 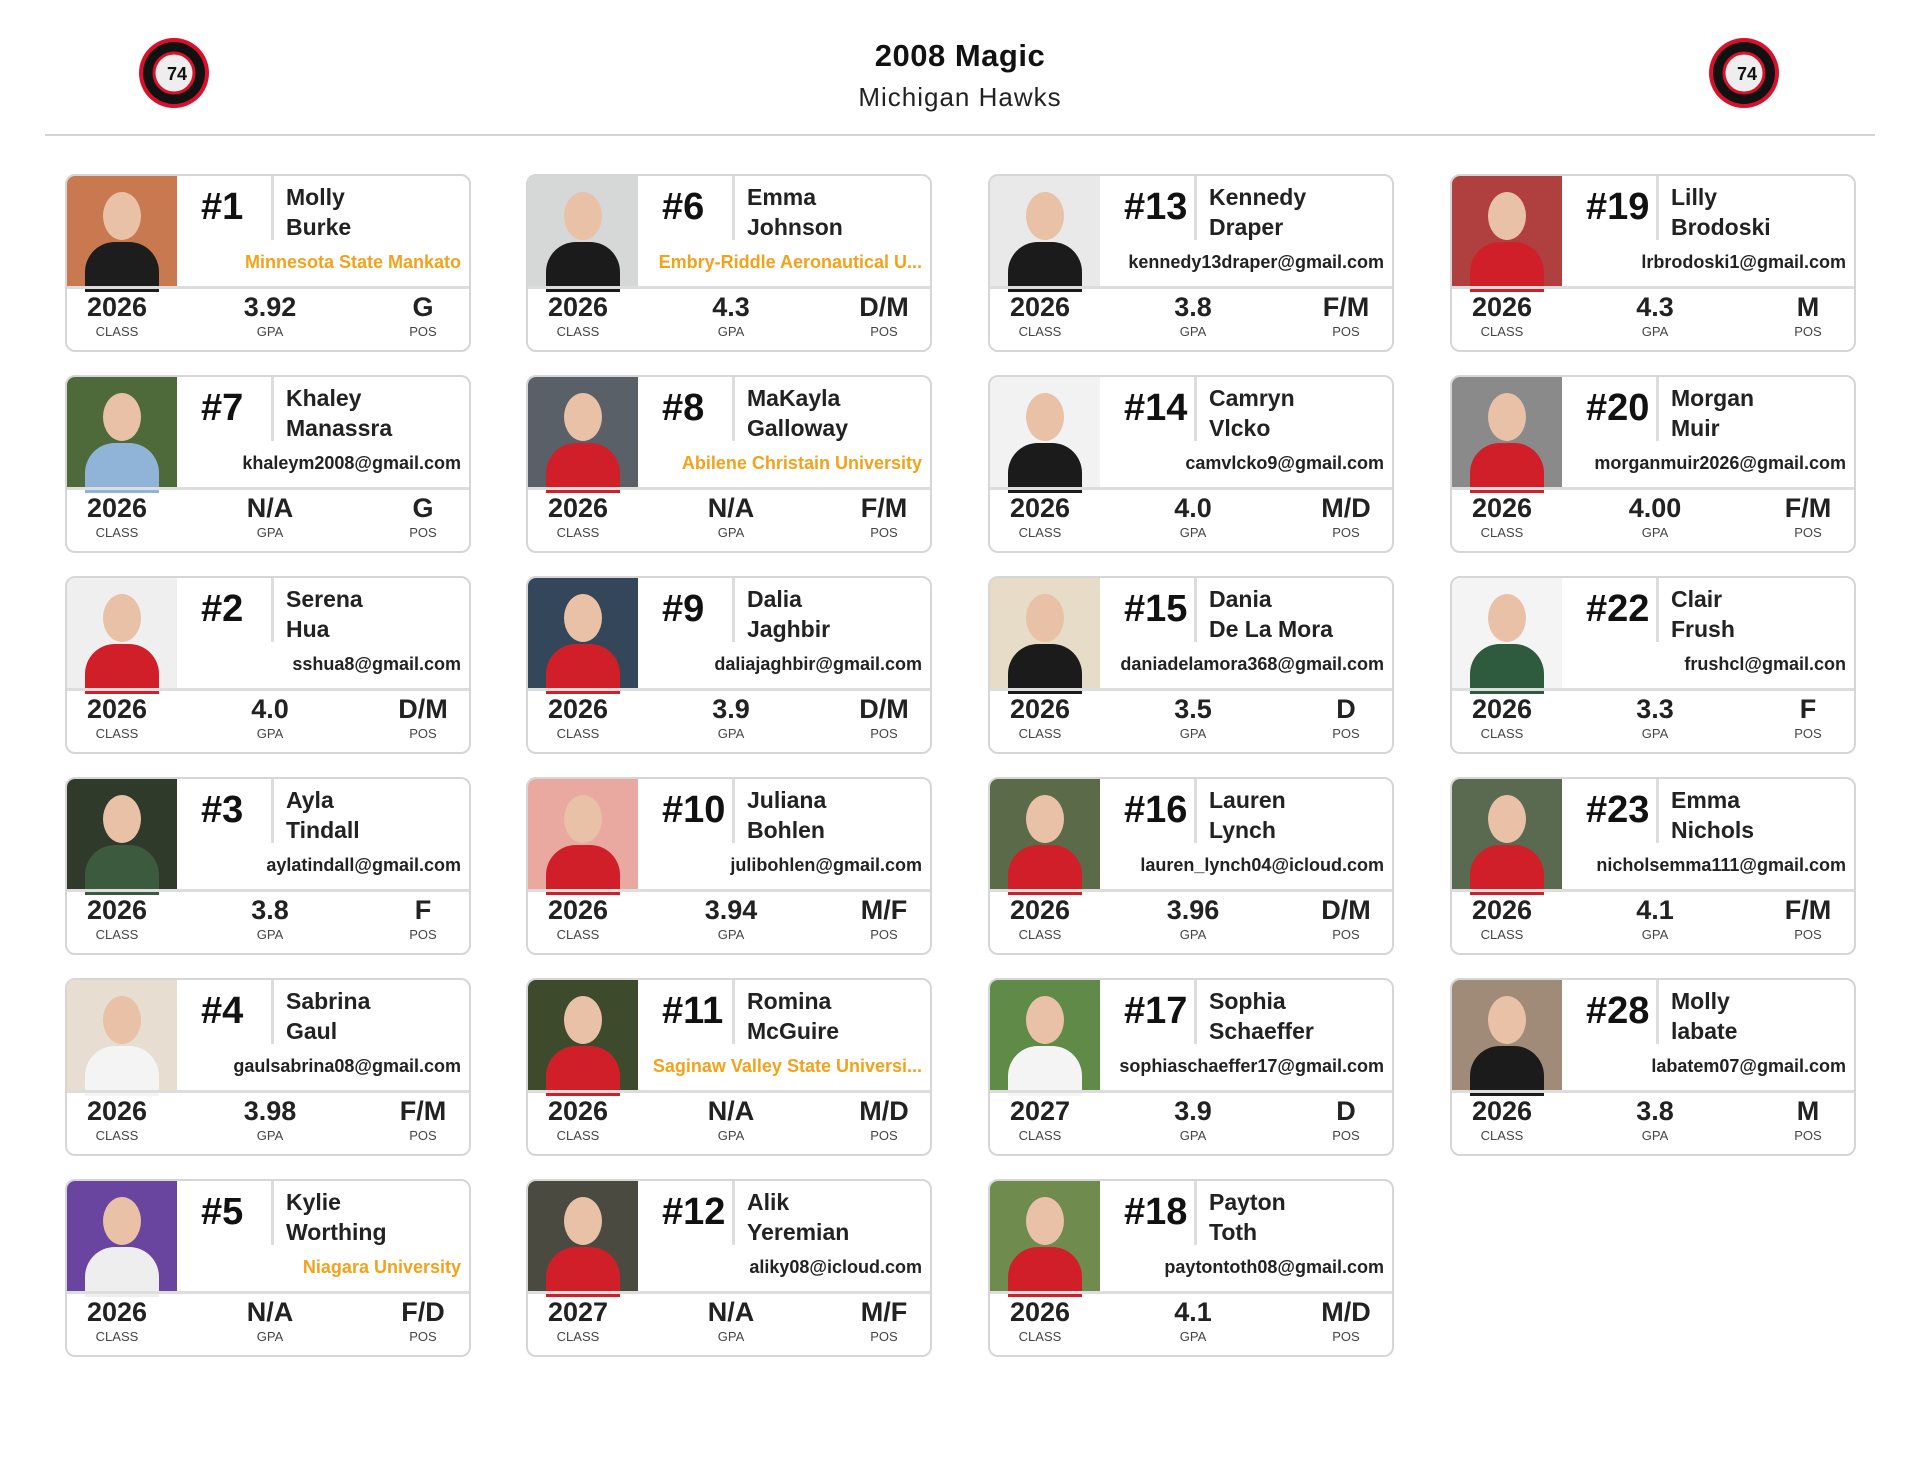 What do you see at coordinates (423, 1312) in the screenshot?
I see `pos-value: F/D` at bounding box center [423, 1312].